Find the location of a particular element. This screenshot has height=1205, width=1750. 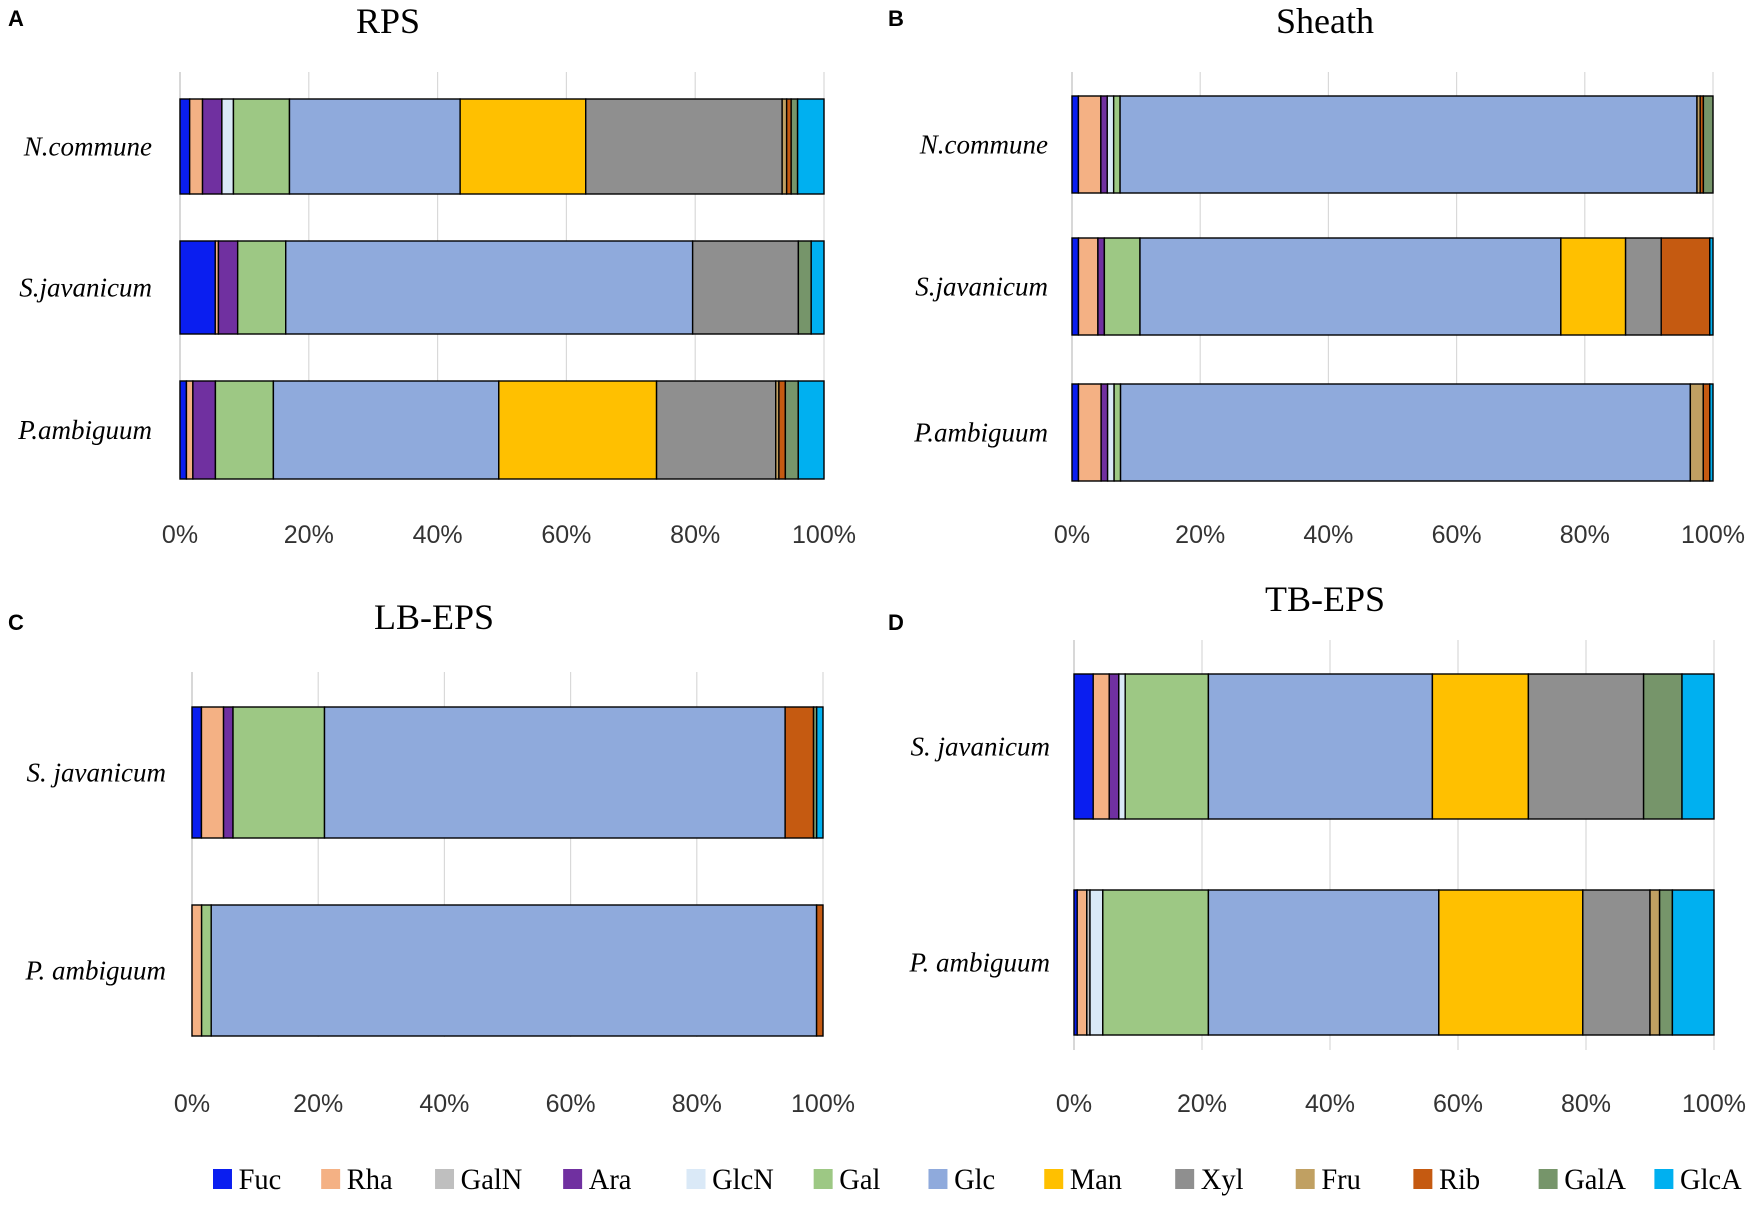

panel-letter: D is located at coordinates (896, 622).